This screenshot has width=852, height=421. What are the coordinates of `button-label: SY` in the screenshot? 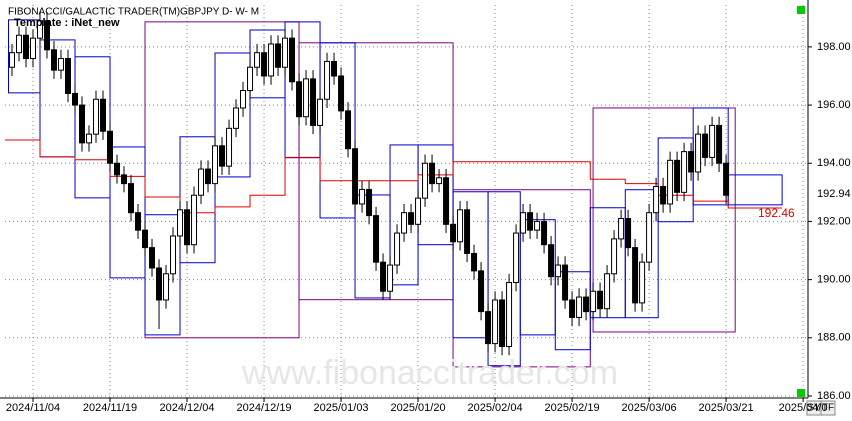 It's located at (814, 408).